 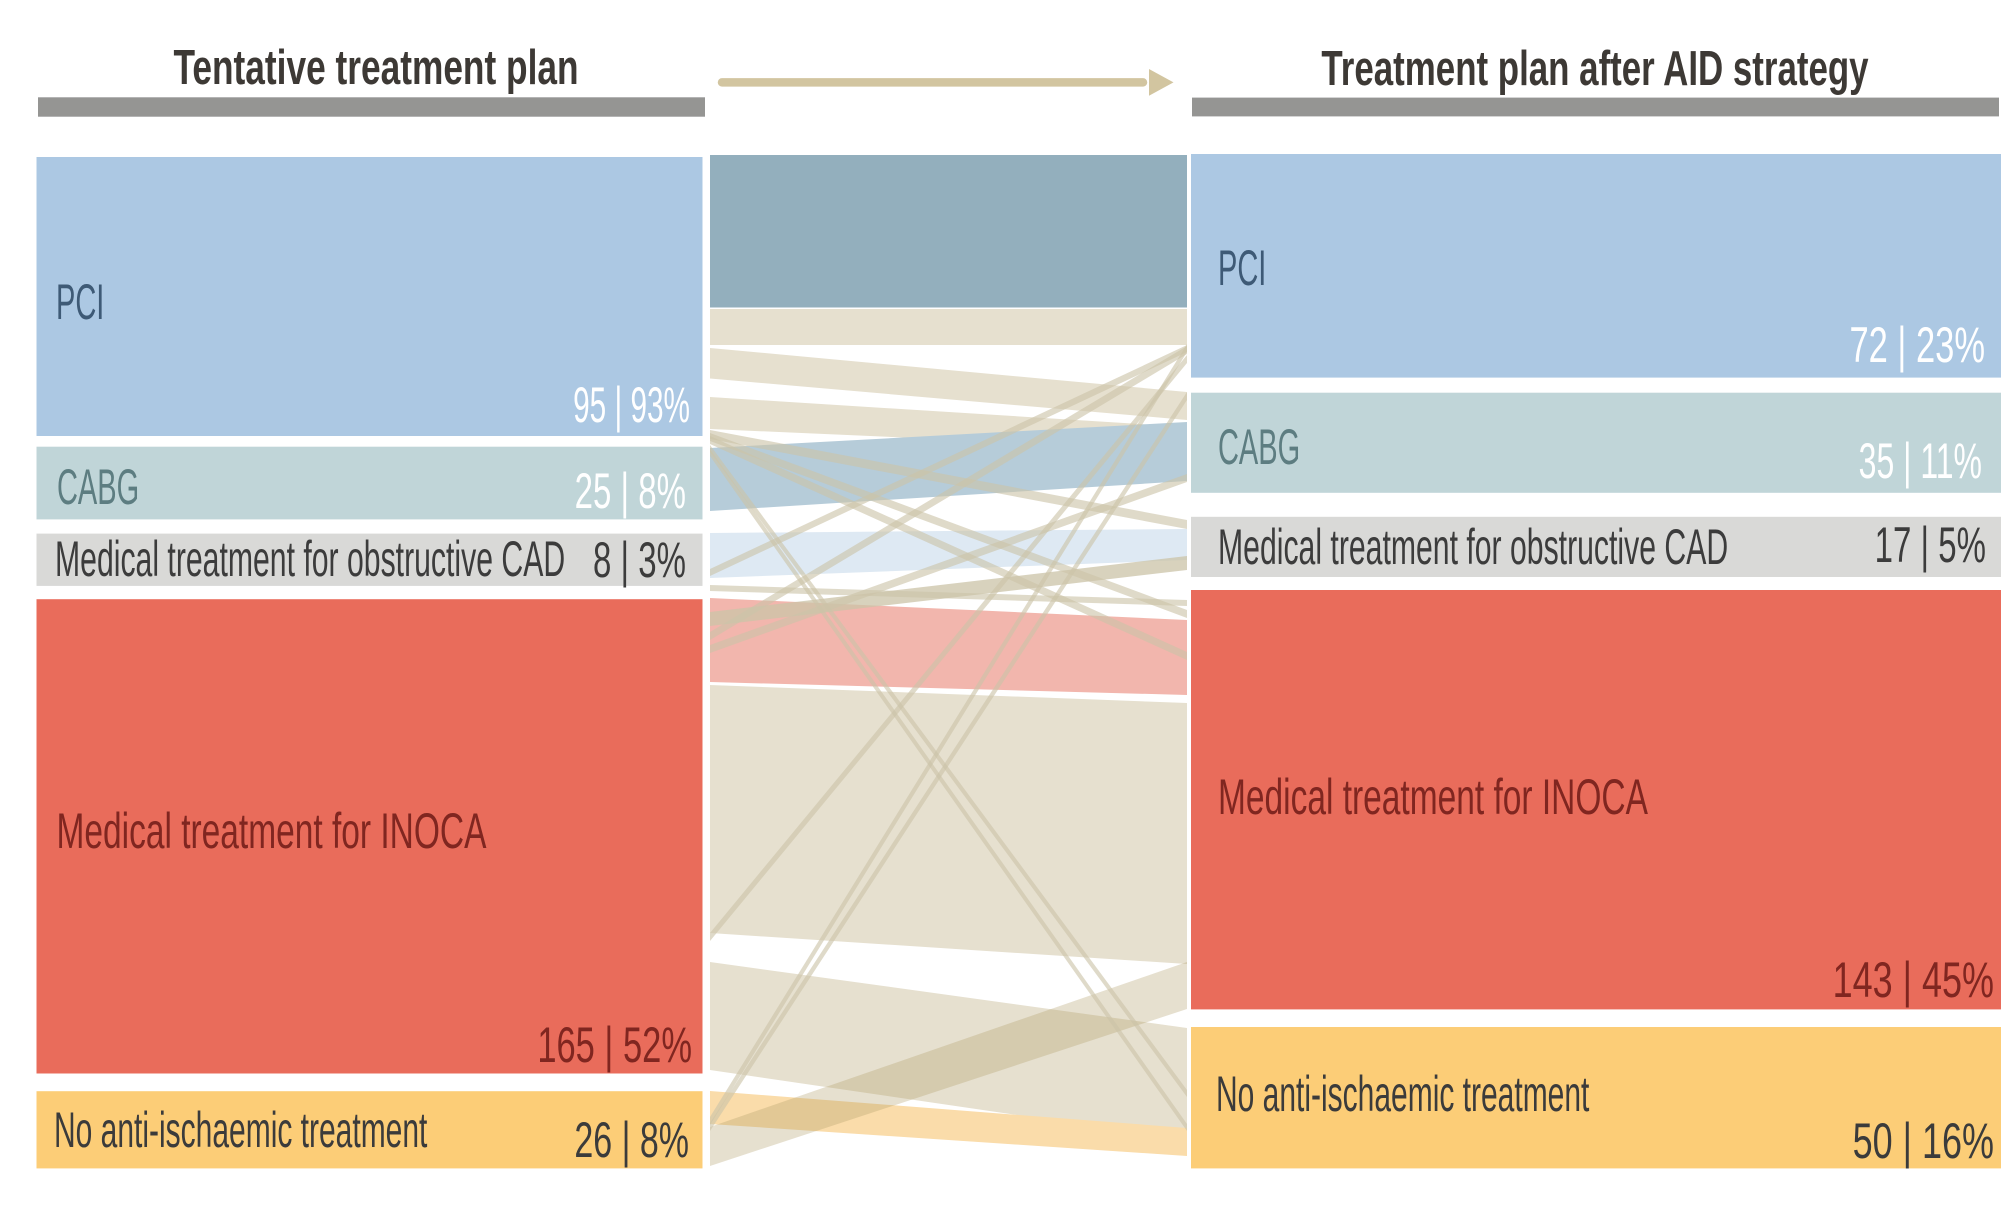 What do you see at coordinates (1913, 980) in the screenshot?
I see `svg-text: 143 | 45%` at bounding box center [1913, 980].